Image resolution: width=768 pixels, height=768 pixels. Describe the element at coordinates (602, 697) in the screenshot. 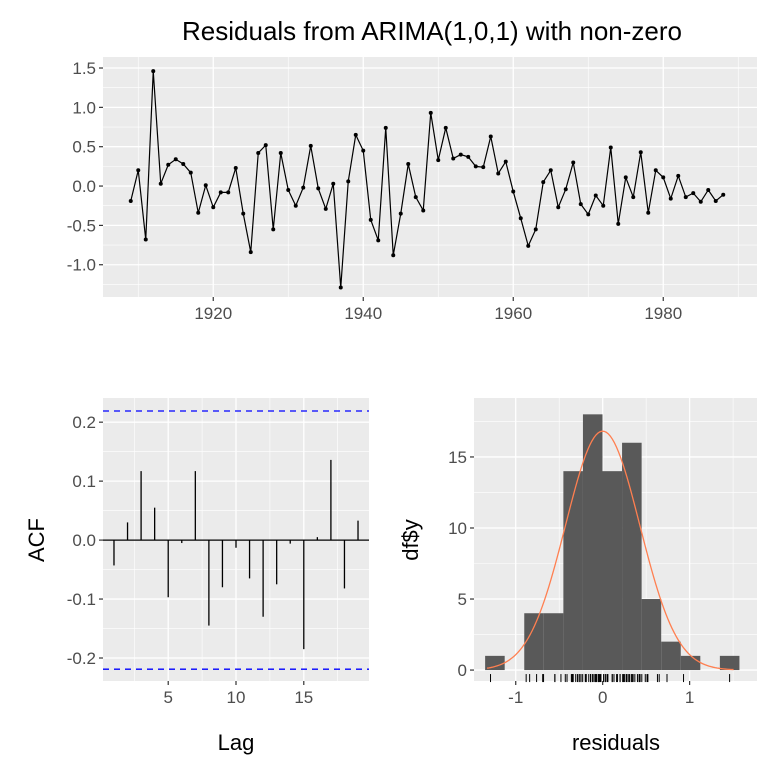

I see `hist-x-tick-label: 0` at that location.